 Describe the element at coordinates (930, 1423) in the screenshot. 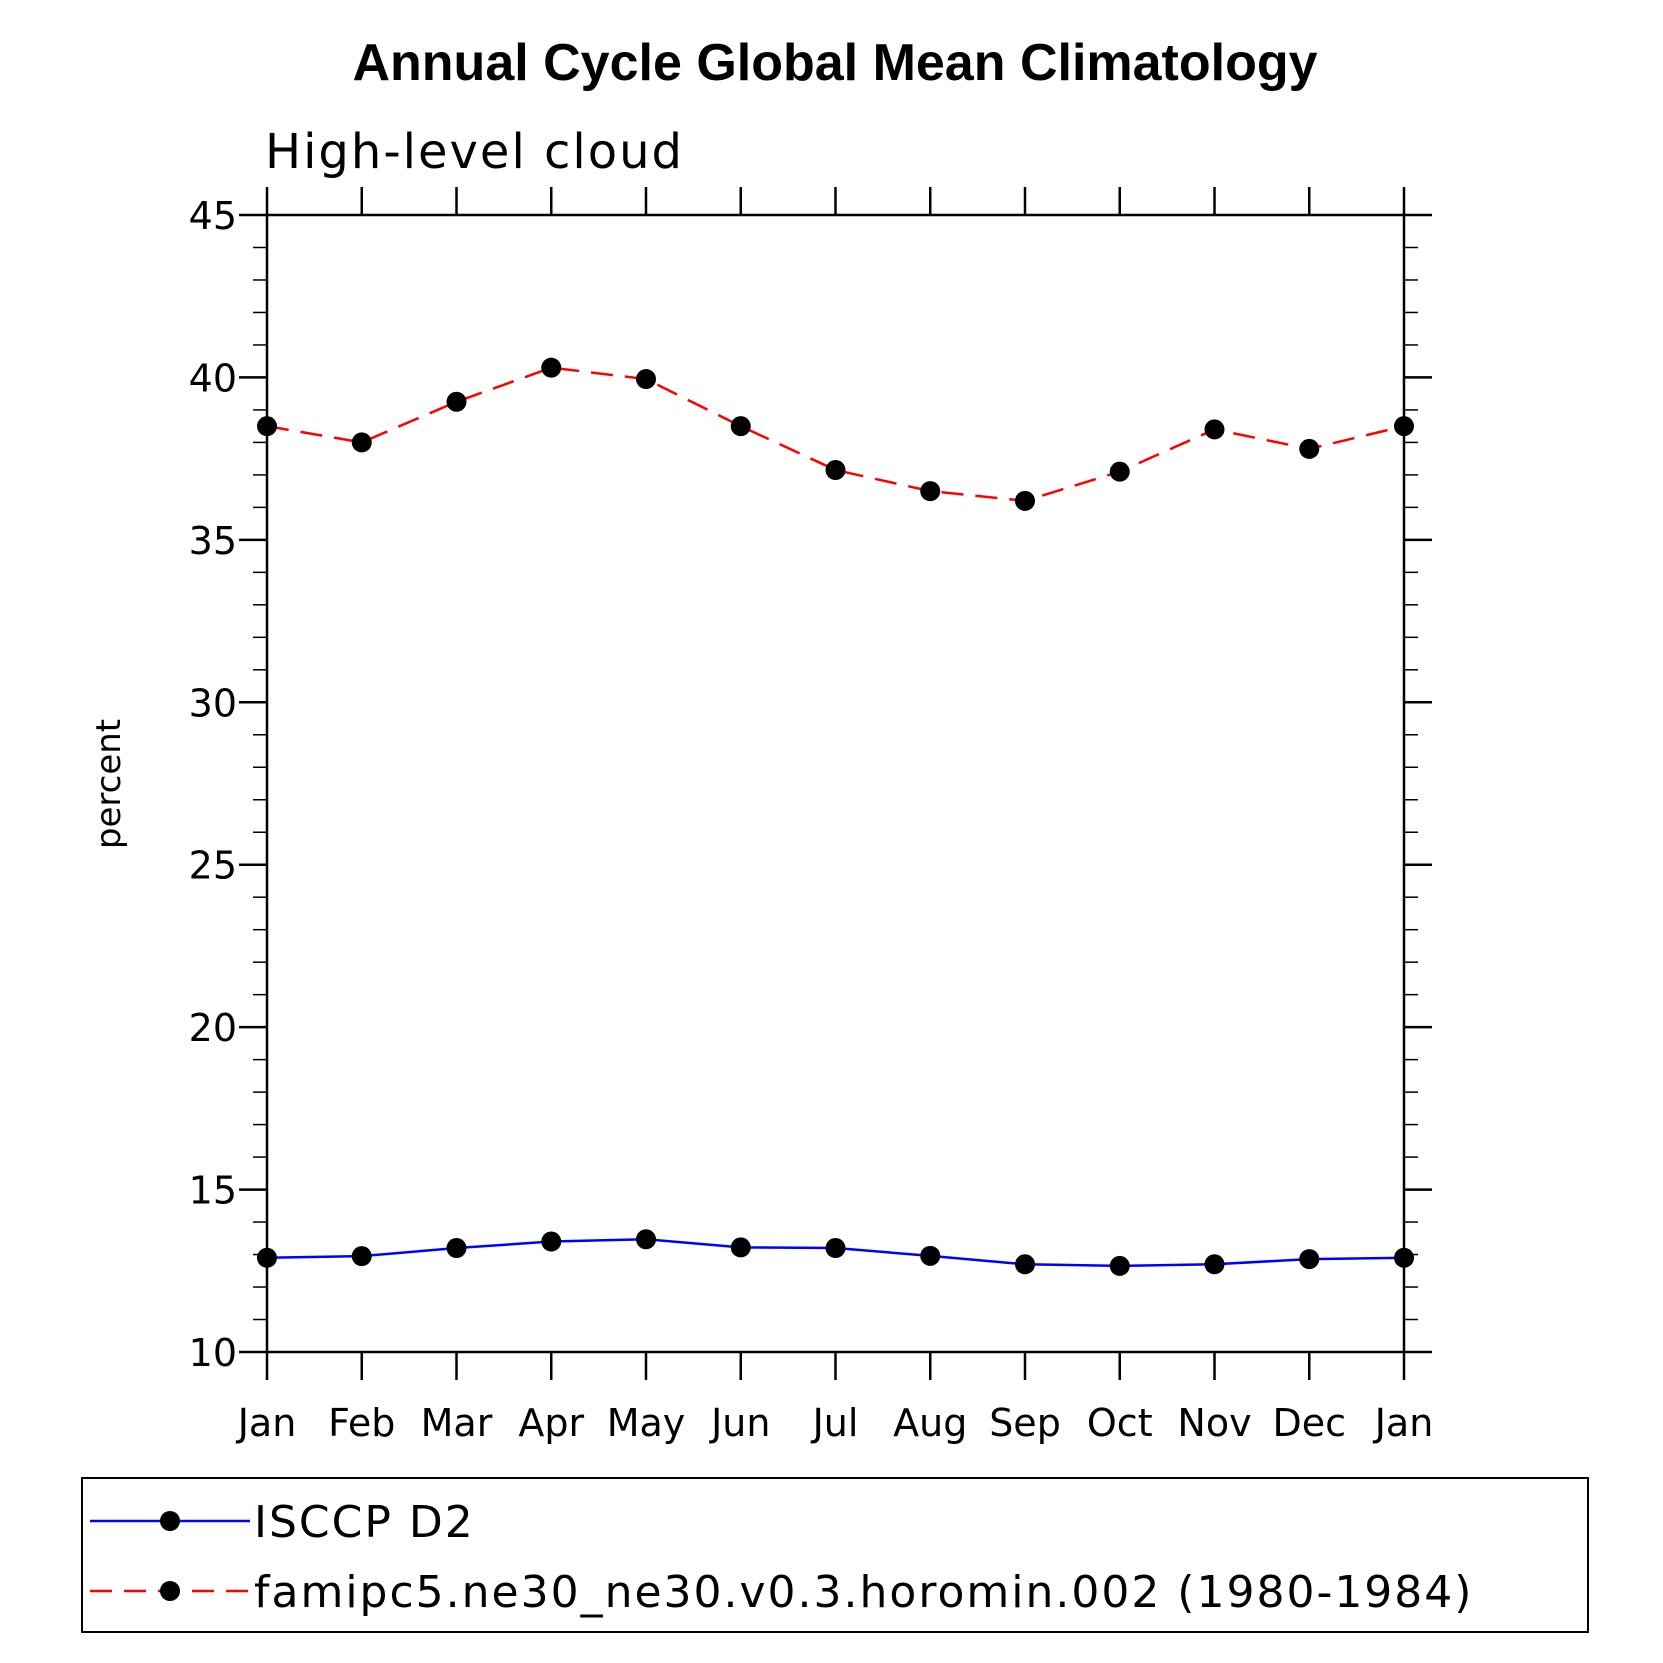

I see `x-tick-label: Aug` at that location.